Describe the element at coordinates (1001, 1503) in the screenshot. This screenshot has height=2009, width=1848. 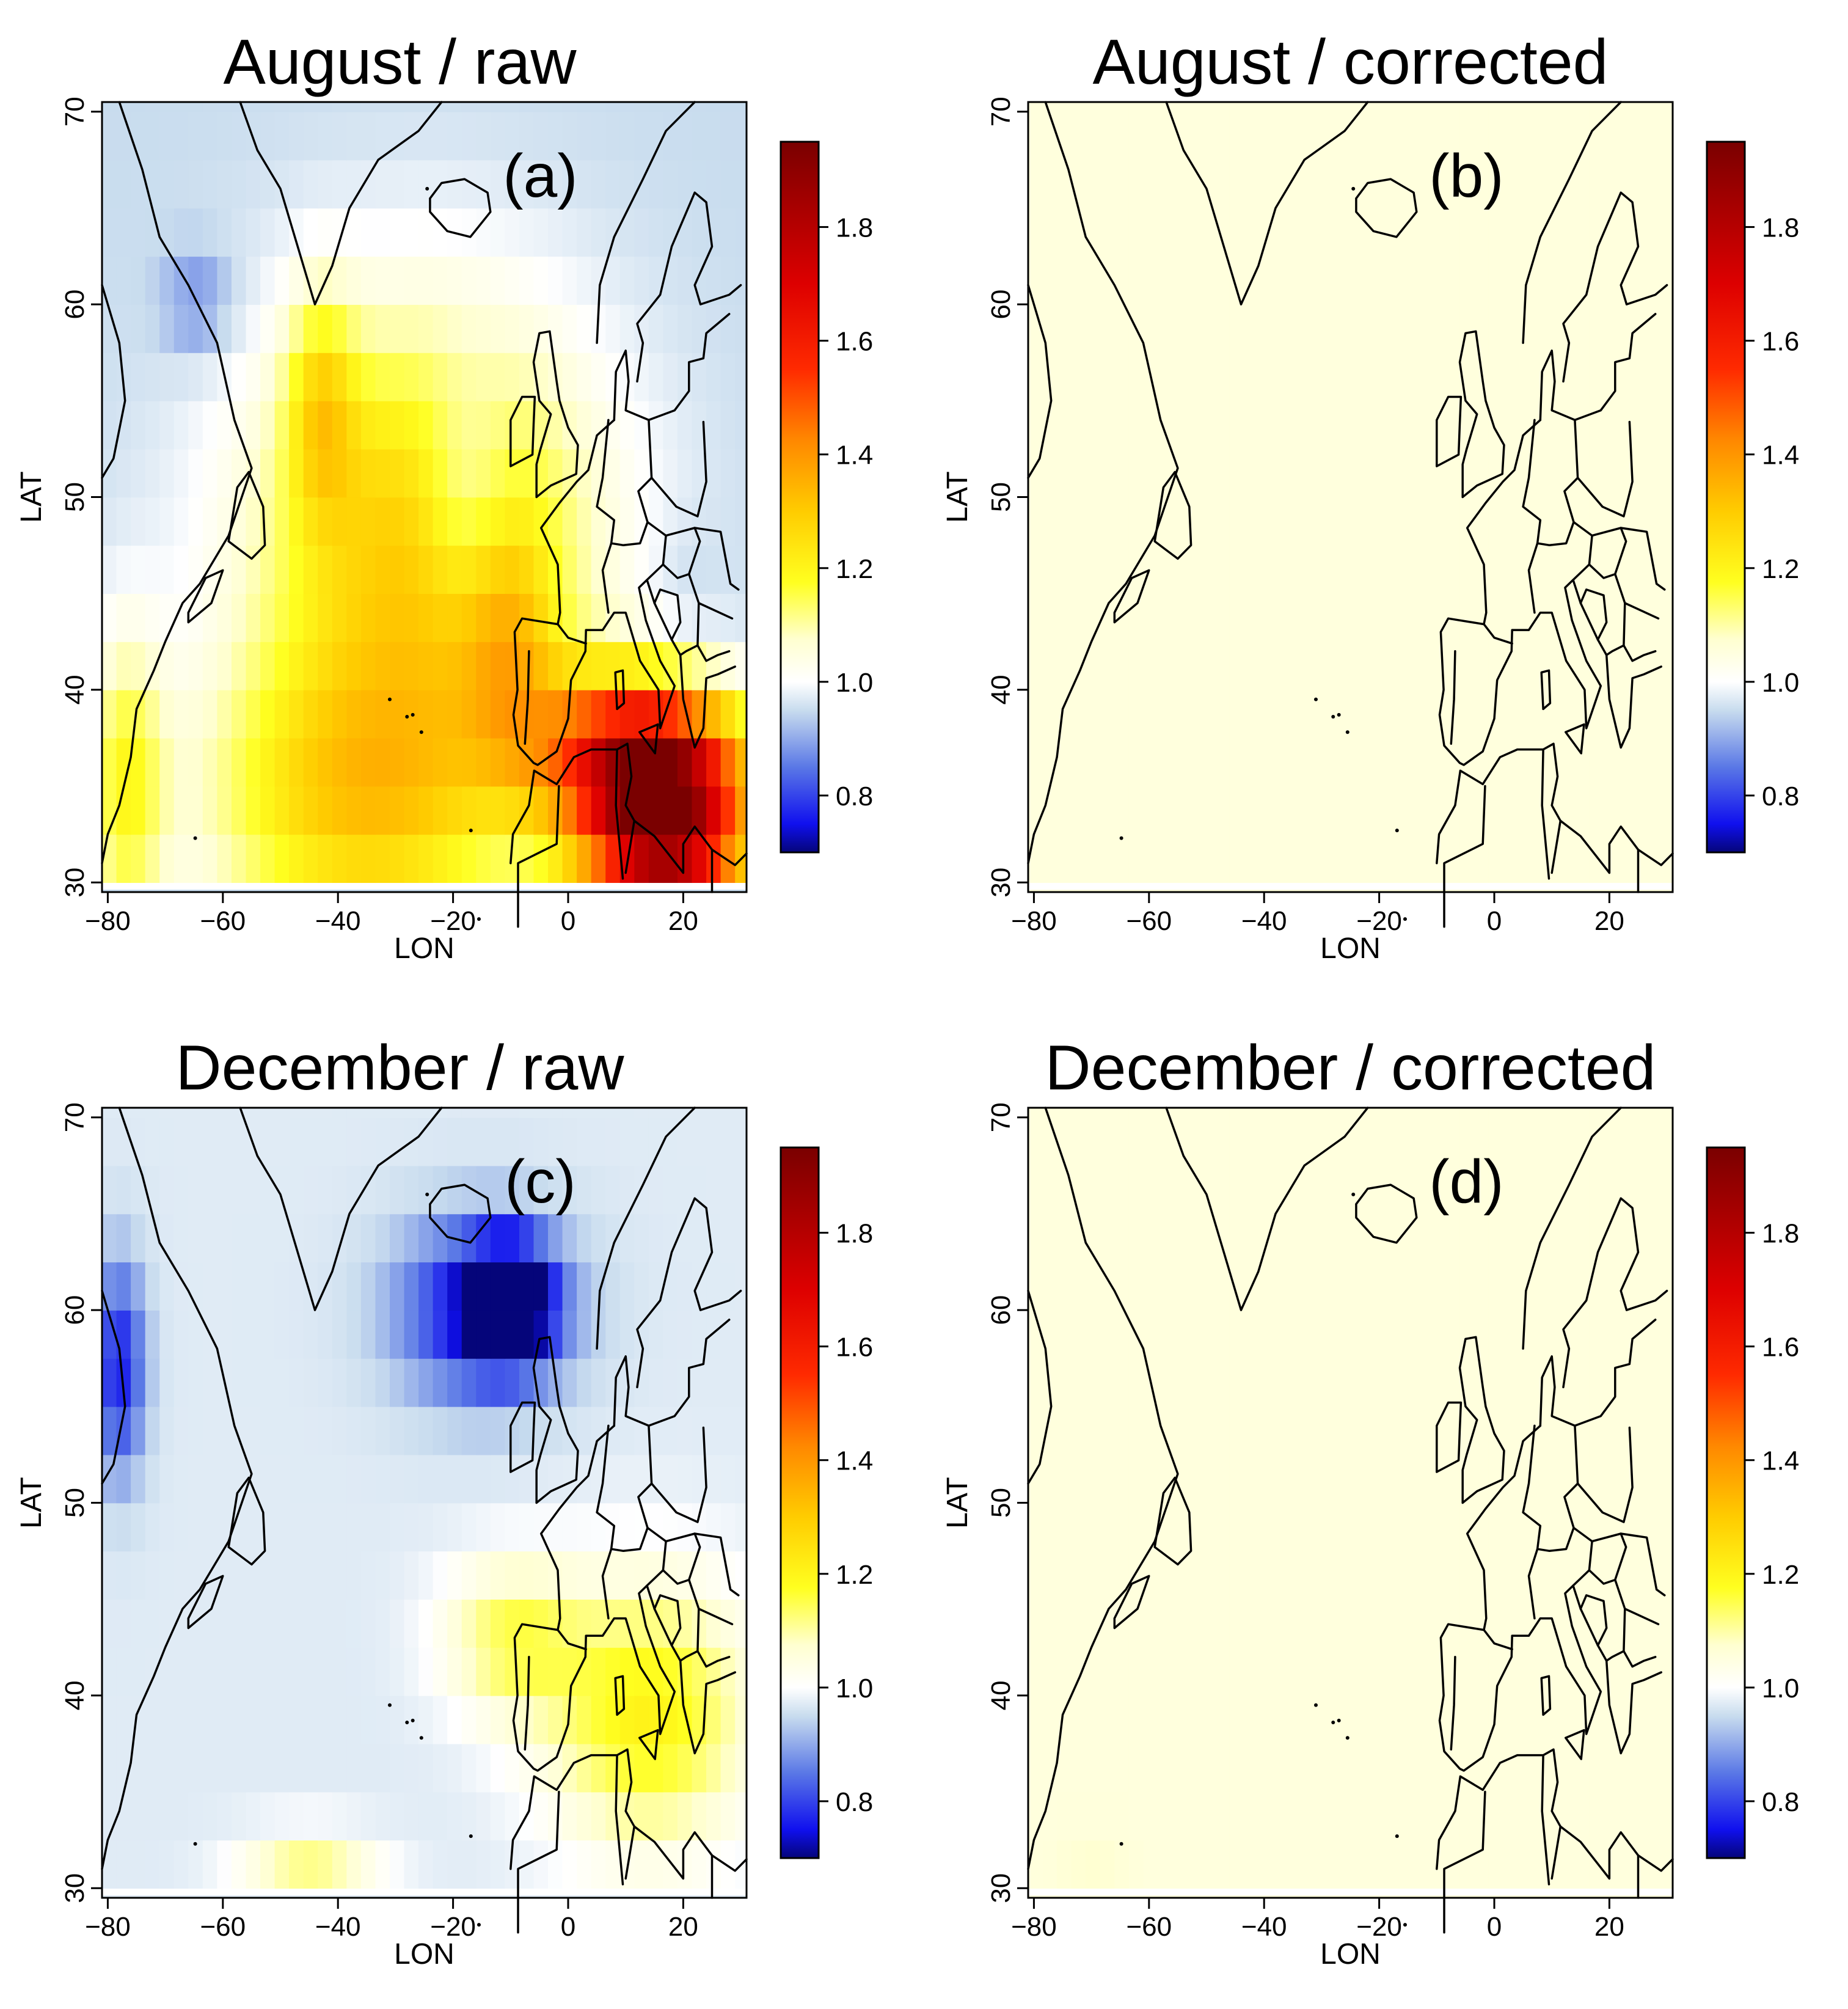
I see `y-tick-label: 50` at that location.